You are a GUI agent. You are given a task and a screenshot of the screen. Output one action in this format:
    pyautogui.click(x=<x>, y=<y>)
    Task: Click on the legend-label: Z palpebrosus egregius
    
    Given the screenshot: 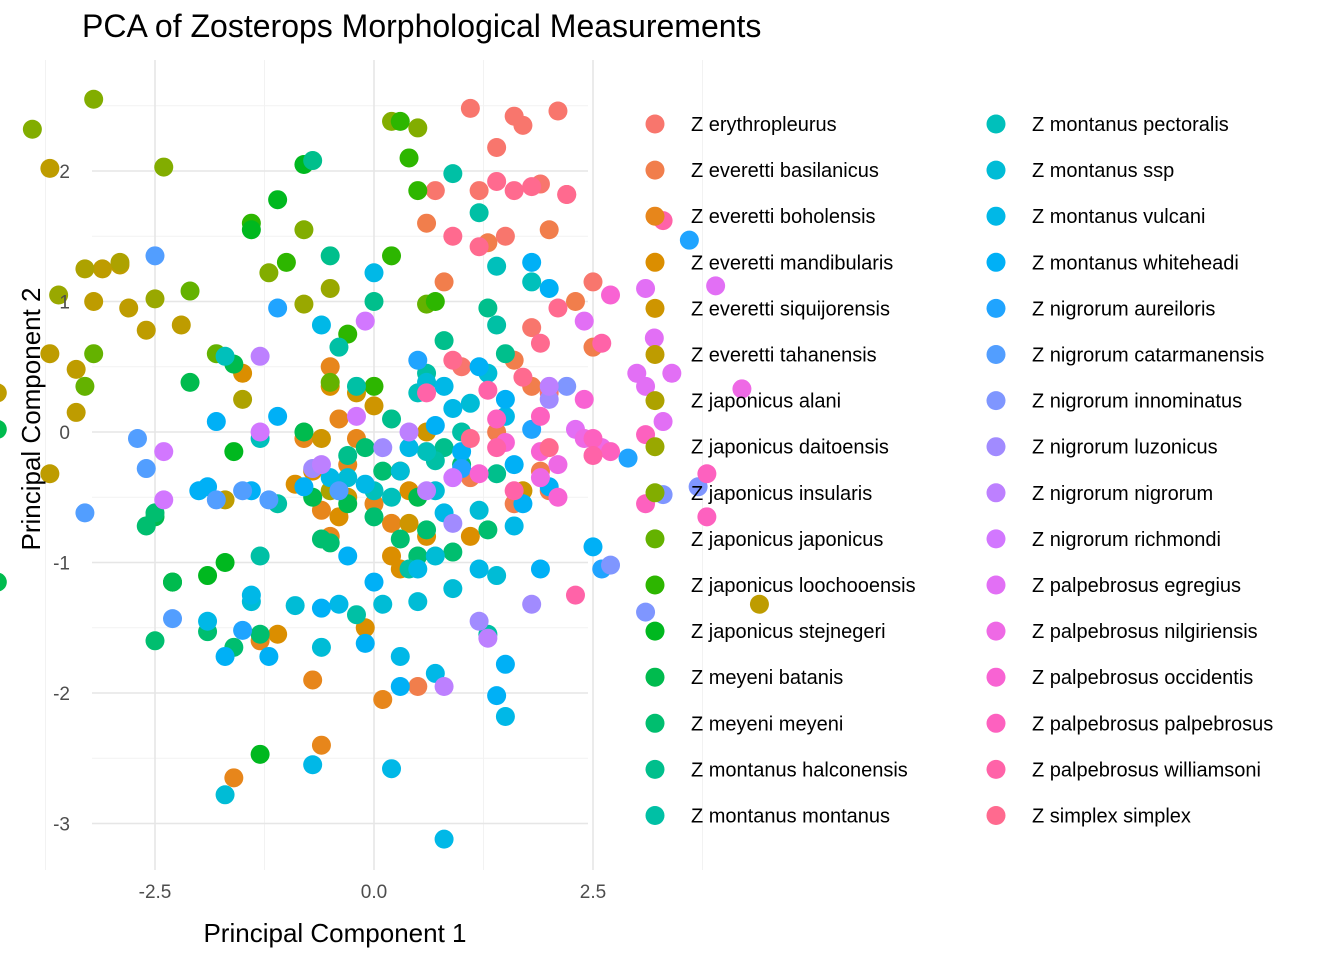 What is the action you would take?
    pyautogui.click(x=1136, y=586)
    